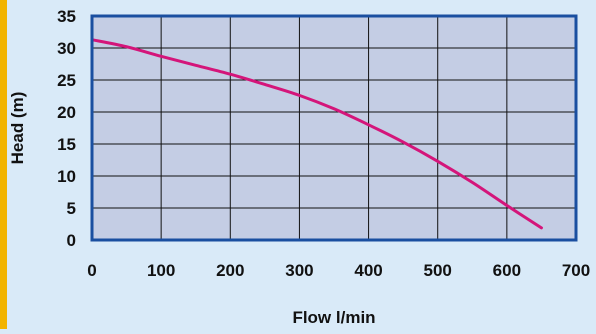 The image size is (596, 334). What do you see at coordinates (368, 270) in the screenshot?
I see `x-tick-label: 400` at bounding box center [368, 270].